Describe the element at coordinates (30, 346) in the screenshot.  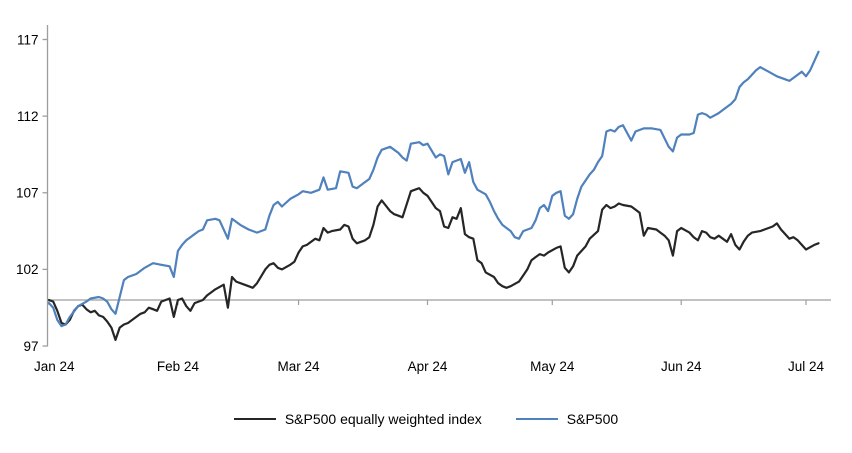
I see `y-tick-label: 97` at that location.